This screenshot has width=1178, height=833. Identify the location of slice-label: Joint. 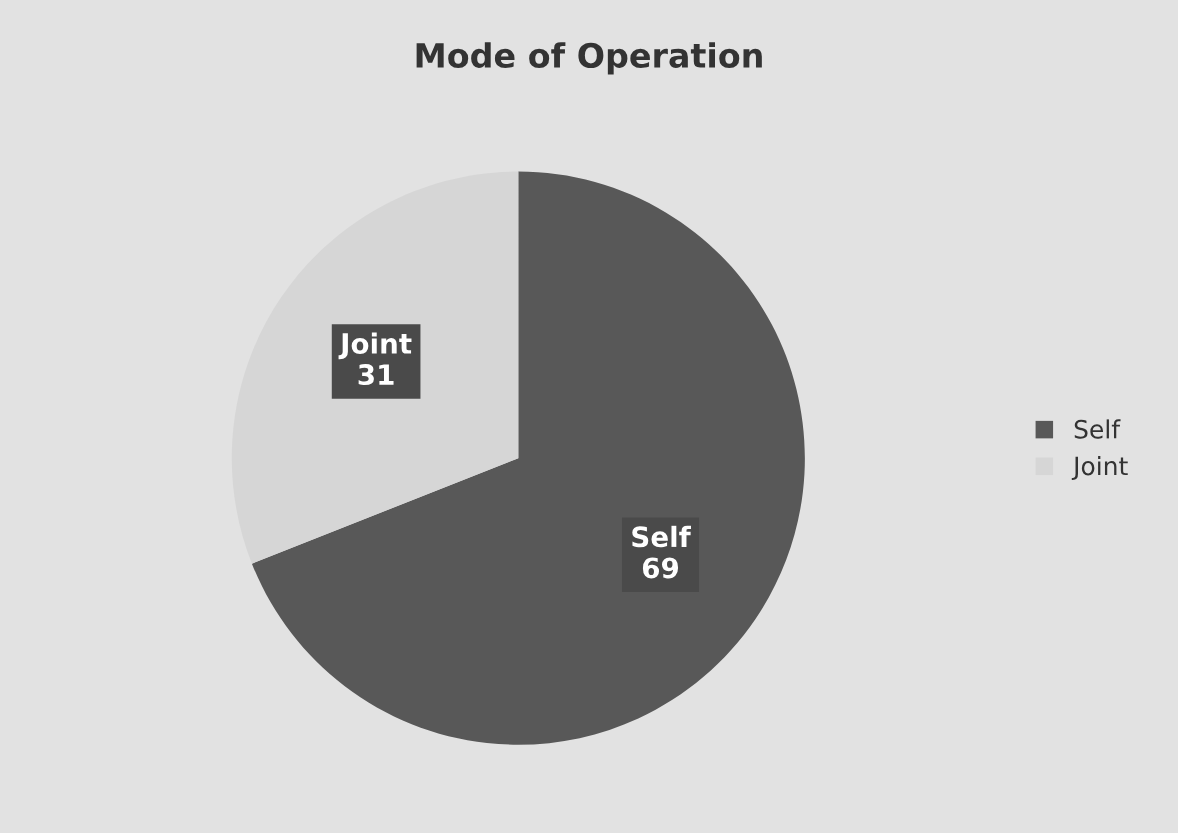
(375, 346).